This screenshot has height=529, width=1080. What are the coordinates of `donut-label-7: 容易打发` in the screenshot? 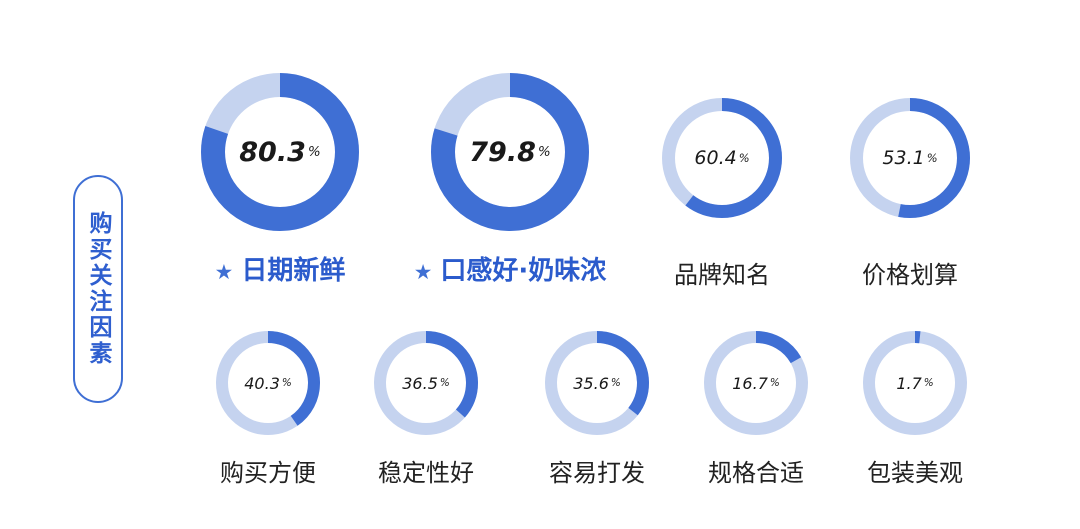 It's located at (597, 470).